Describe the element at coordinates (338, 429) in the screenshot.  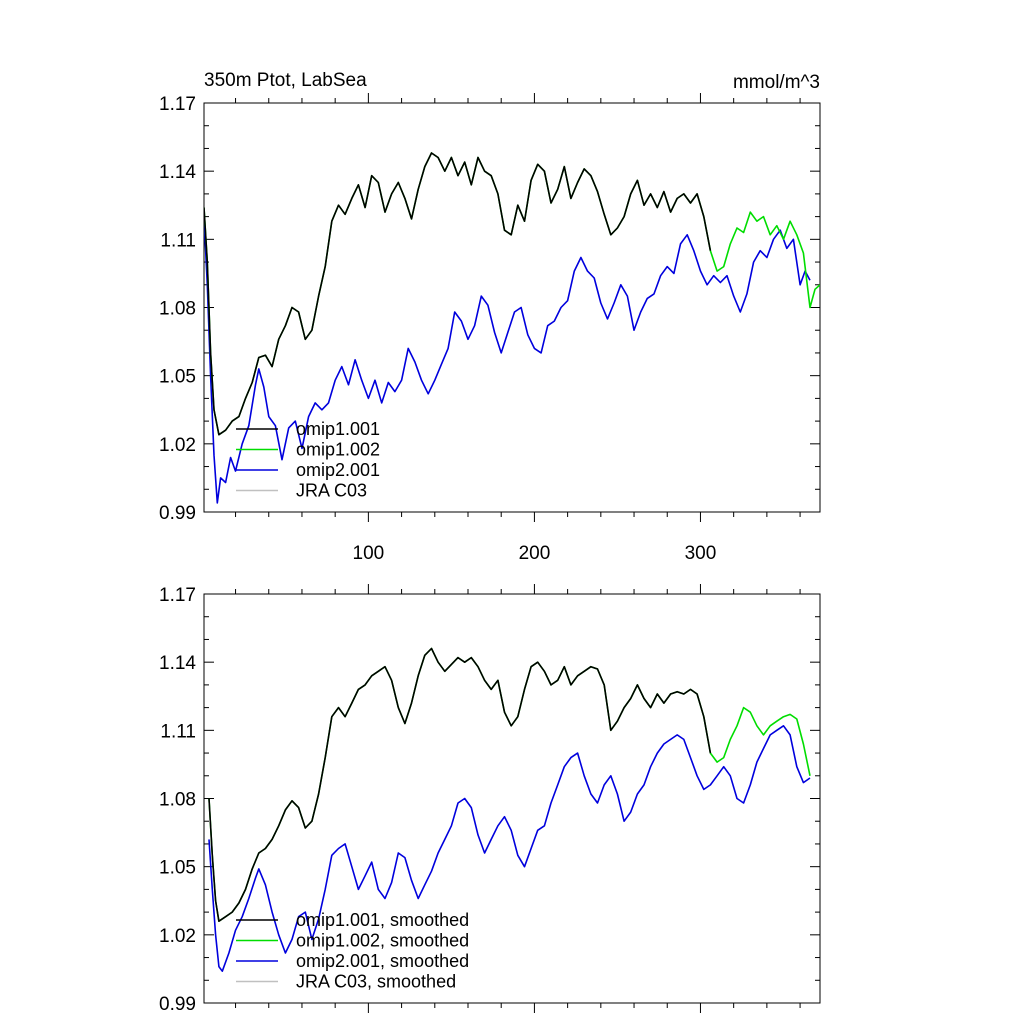
I see `legend-label: omip1.001` at that location.